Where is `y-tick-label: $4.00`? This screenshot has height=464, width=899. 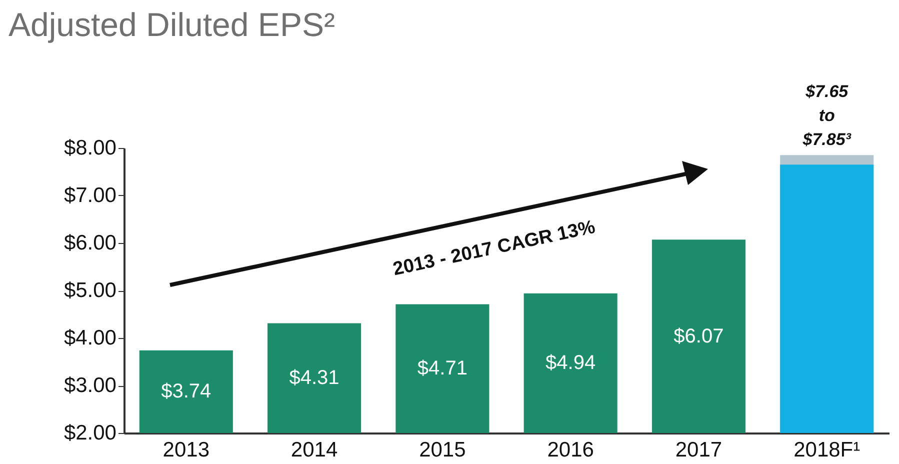 y-tick-label: $4.00 is located at coordinates (90, 338).